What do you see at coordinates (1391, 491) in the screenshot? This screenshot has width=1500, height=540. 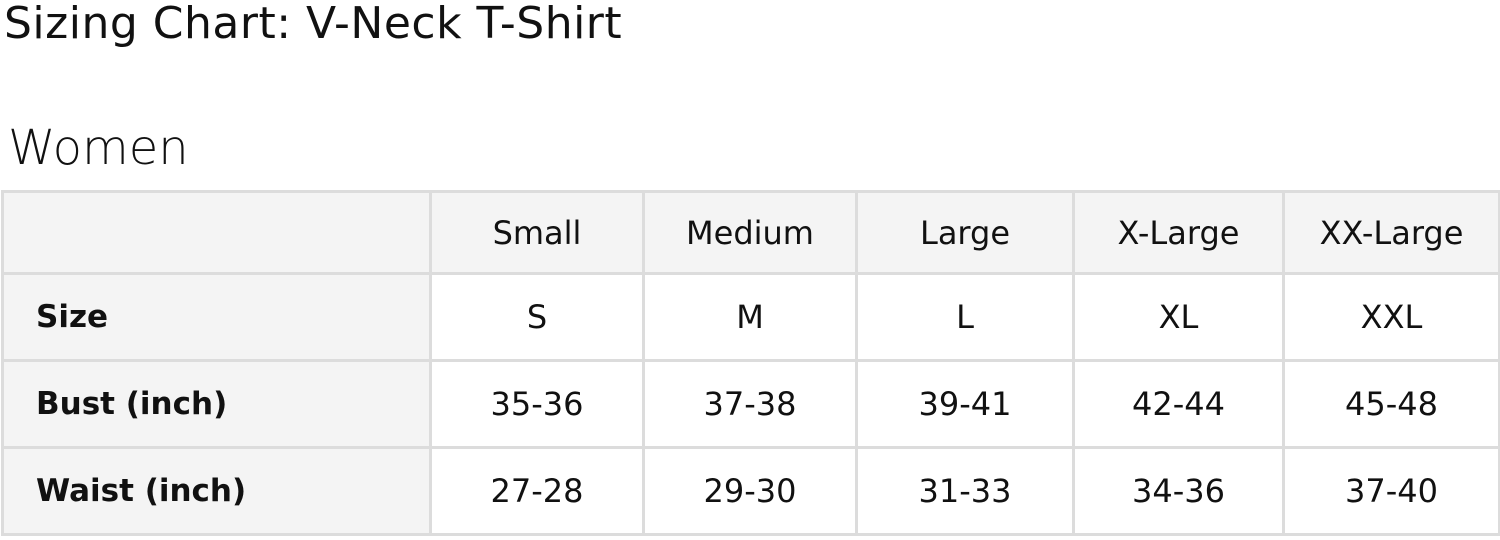 I see `table-cell: 37-40` at bounding box center [1391, 491].